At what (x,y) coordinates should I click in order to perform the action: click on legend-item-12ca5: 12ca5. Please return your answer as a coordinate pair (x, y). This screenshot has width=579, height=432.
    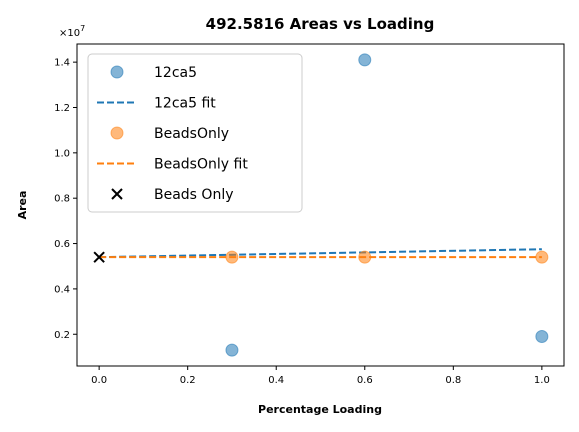
    Looking at the image, I should click on (153, 73).